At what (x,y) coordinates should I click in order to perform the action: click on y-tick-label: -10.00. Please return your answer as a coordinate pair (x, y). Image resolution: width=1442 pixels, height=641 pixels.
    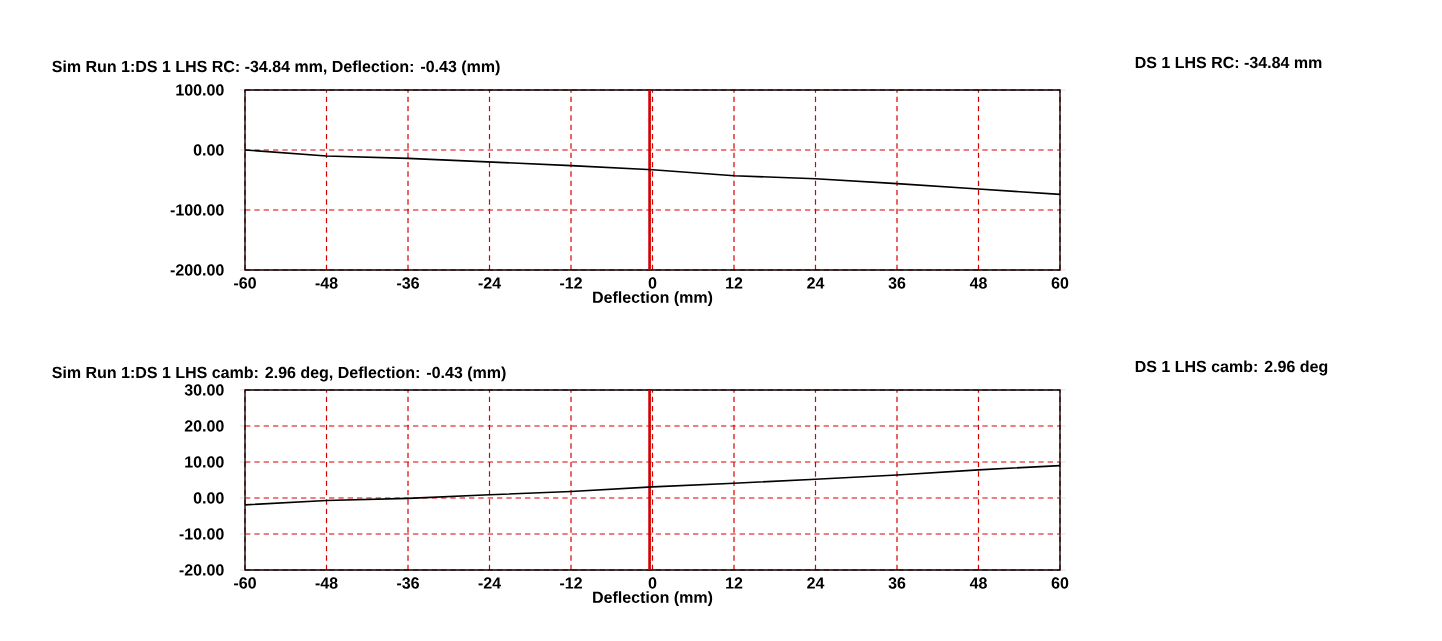
    Looking at the image, I should click on (201, 534).